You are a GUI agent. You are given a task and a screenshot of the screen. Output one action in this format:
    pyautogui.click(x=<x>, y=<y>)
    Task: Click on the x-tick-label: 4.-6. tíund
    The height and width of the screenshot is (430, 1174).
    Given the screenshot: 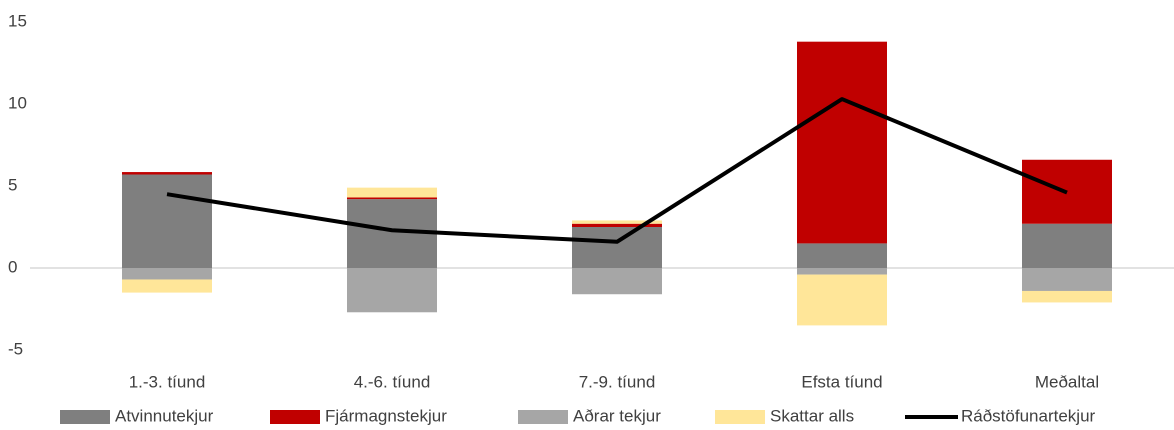 What is the action you would take?
    pyautogui.click(x=392, y=381)
    